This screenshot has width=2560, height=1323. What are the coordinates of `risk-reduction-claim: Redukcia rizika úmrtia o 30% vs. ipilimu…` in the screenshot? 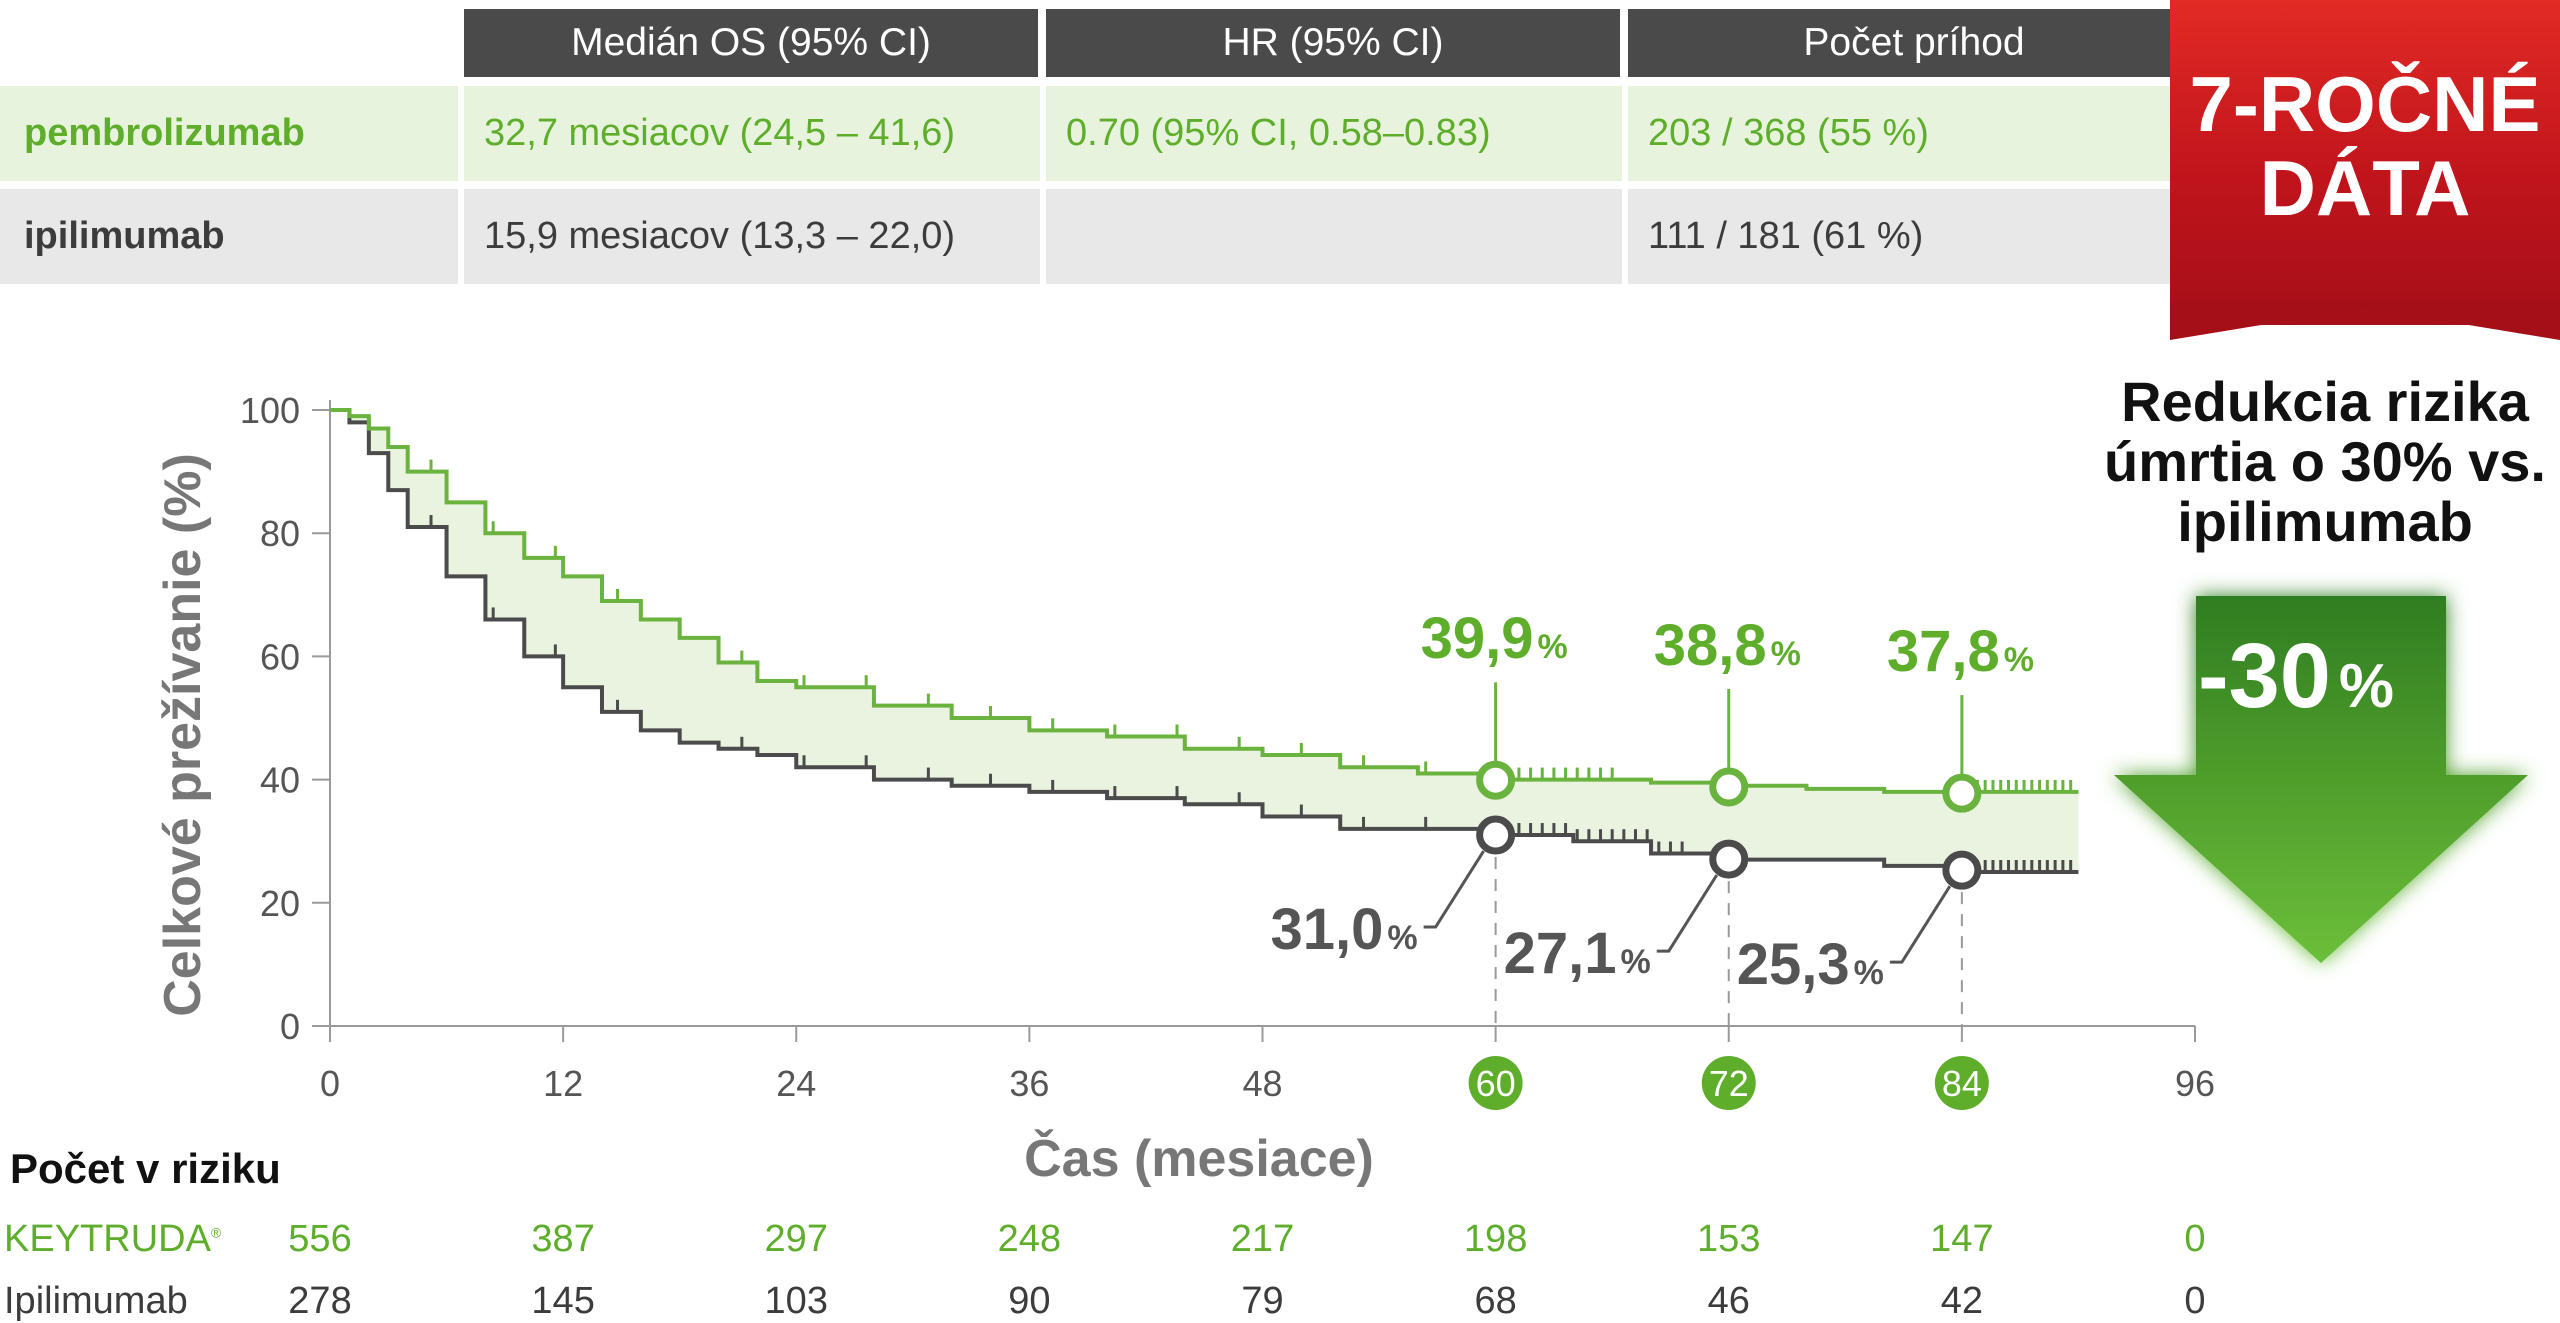 It's located at (2325, 462).